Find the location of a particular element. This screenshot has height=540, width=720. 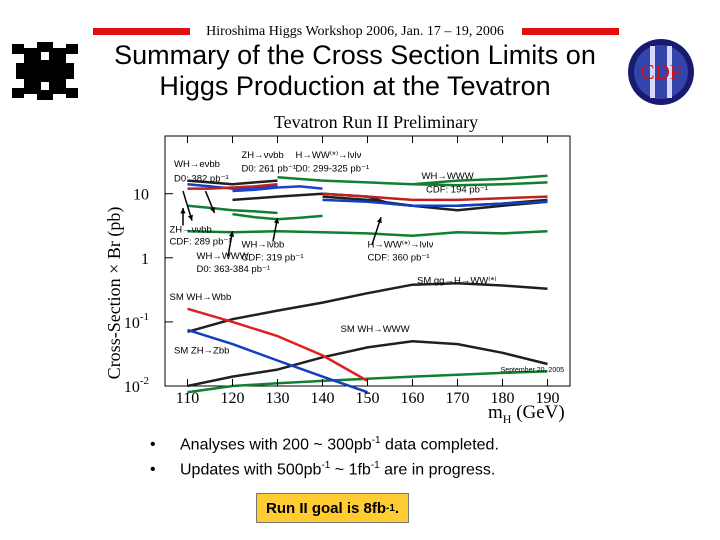

annotation-label-9: CDF: 289 pb⁻¹ is located at coordinates (201, 242).